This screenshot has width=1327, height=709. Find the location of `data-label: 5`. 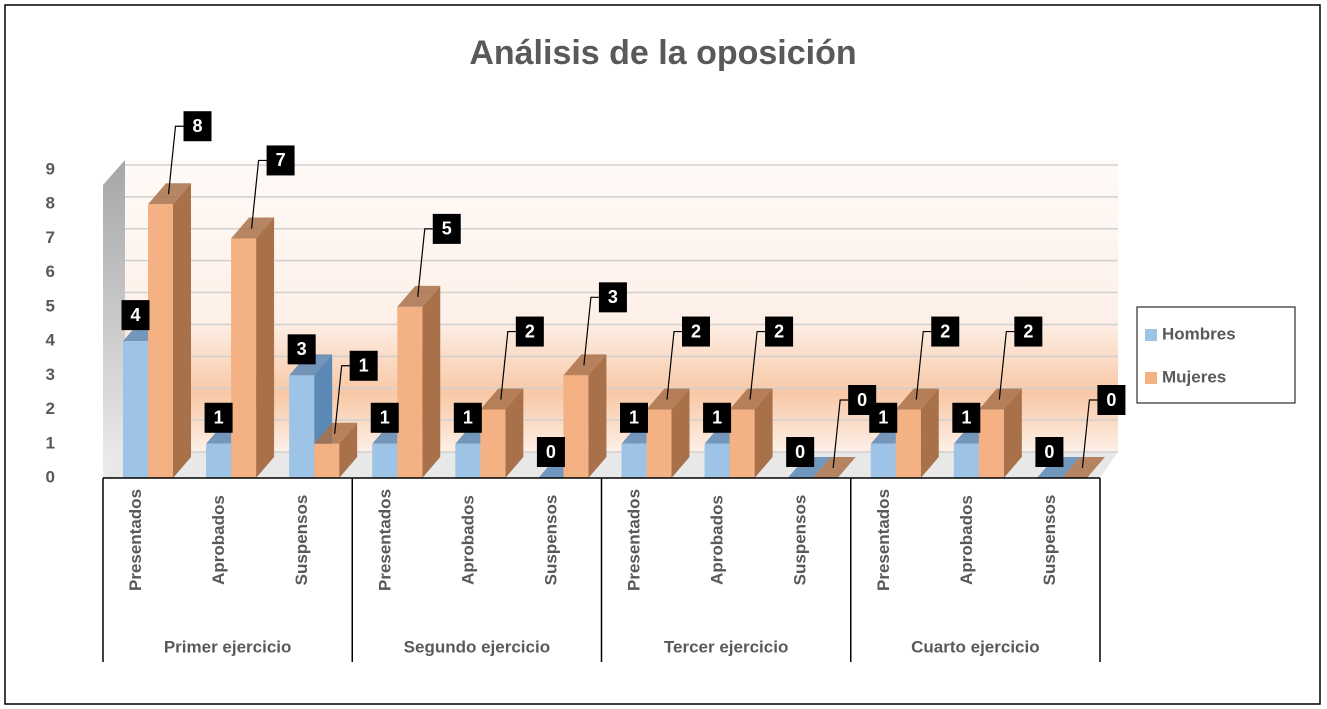

data-label: 5 is located at coordinates (447, 229).